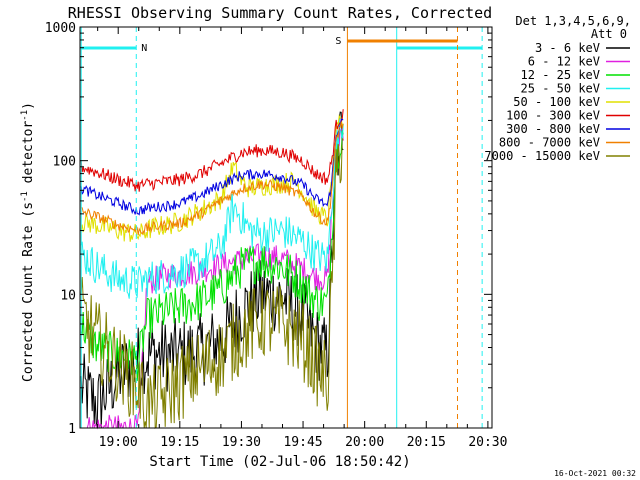 This screenshot has width=640, height=480. Describe the element at coordinates (241, 442) in the screenshot. I see `x-tick-label: 19:30` at that location.